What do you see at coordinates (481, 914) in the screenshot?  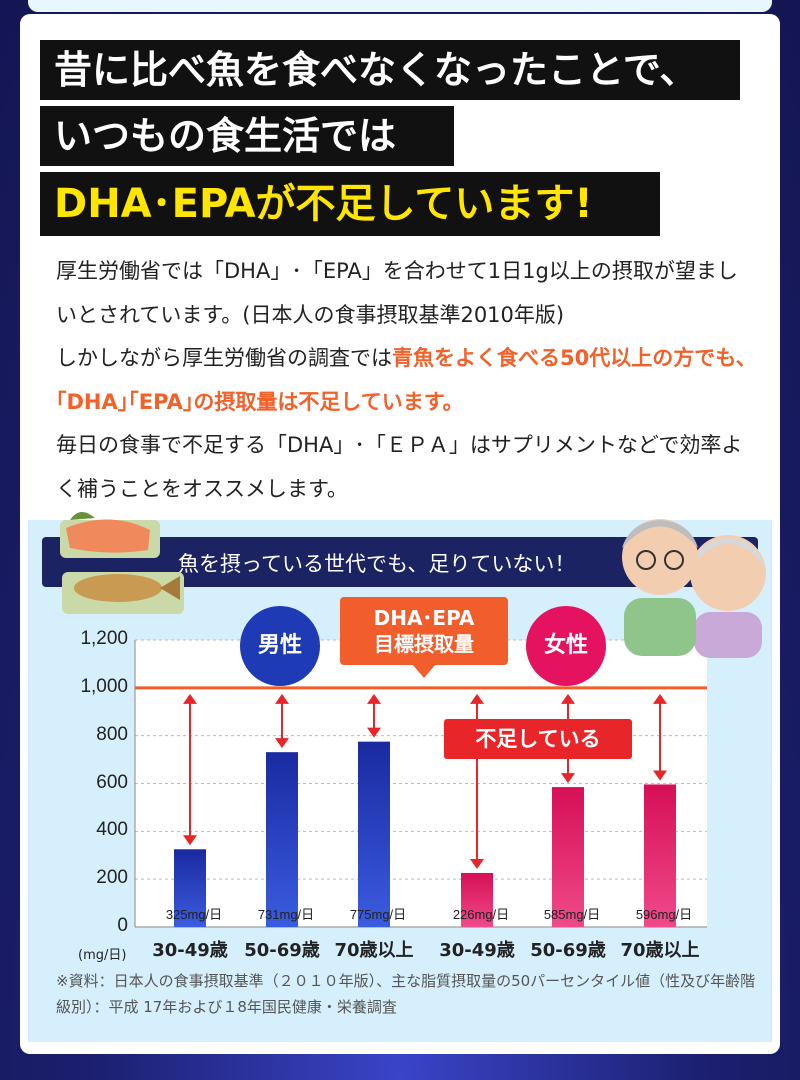 I see `bar-value-label: 226mg/日` at bounding box center [481, 914].